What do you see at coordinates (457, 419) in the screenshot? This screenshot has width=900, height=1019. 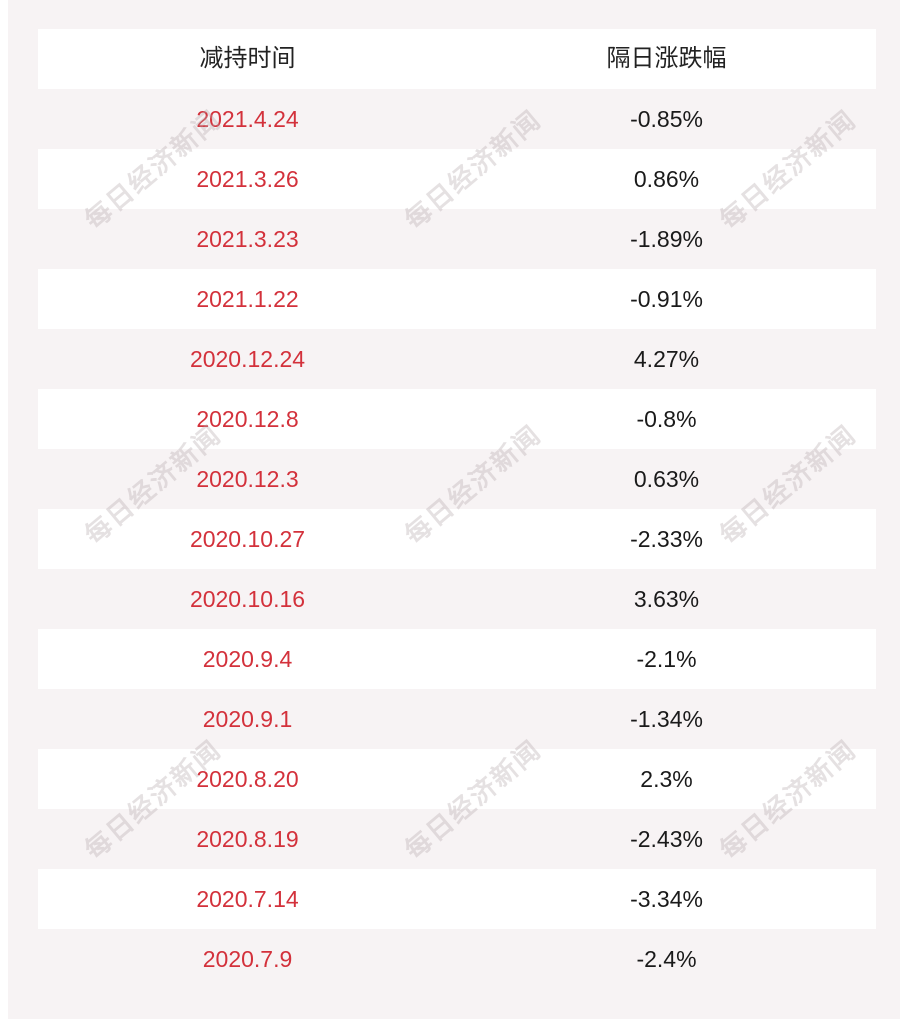 I see `table-row: 2020.12.8 -0.8%` at bounding box center [457, 419].